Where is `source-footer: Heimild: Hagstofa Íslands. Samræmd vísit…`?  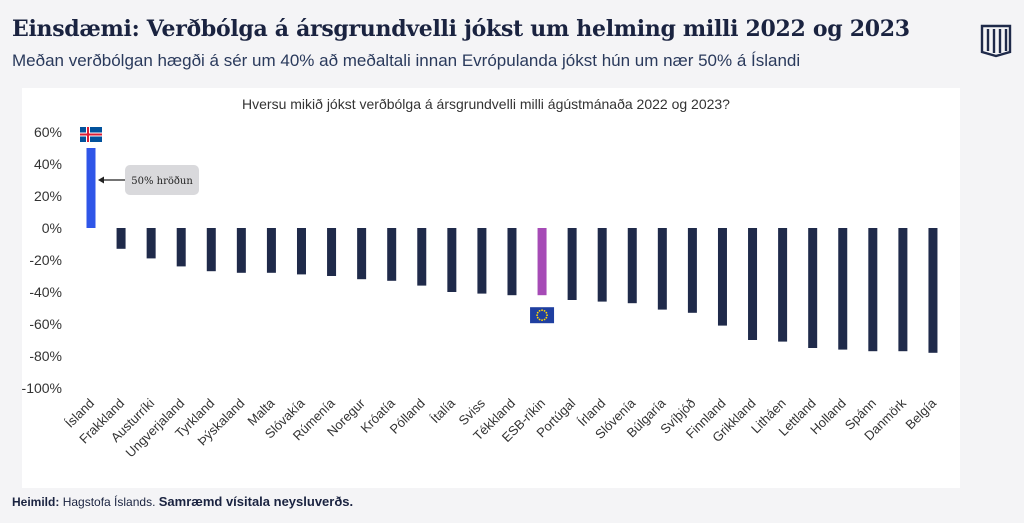
source-footer: Heimild: Hagstofa Íslands. Samræmd vísit… is located at coordinates (182, 501).